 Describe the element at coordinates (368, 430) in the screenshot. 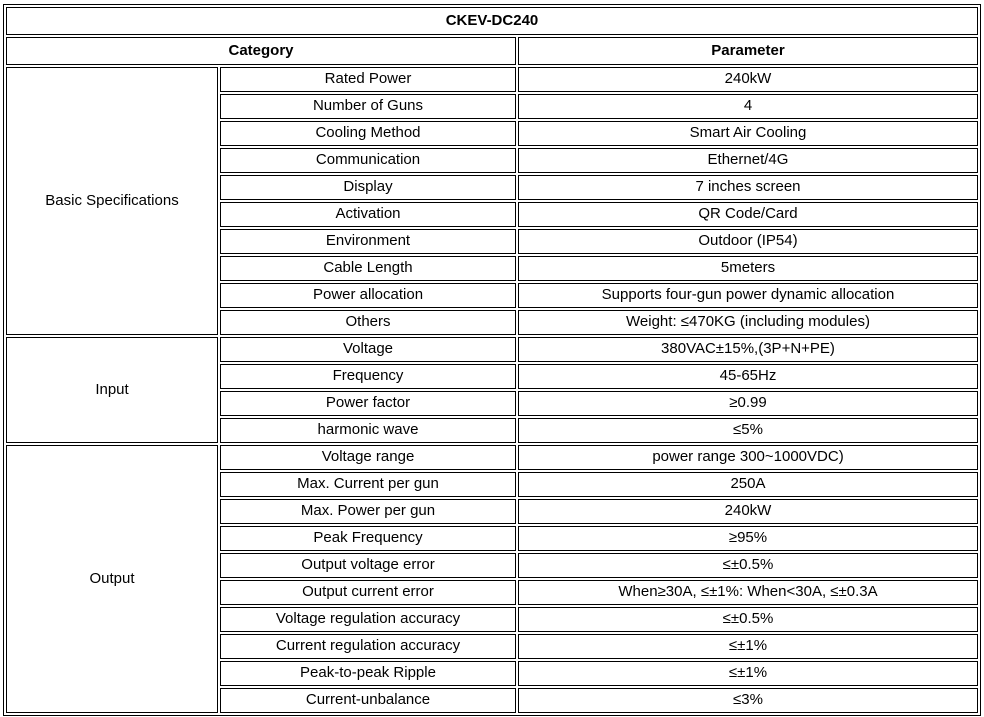

I see `item-cell: harmonic wave` at that location.